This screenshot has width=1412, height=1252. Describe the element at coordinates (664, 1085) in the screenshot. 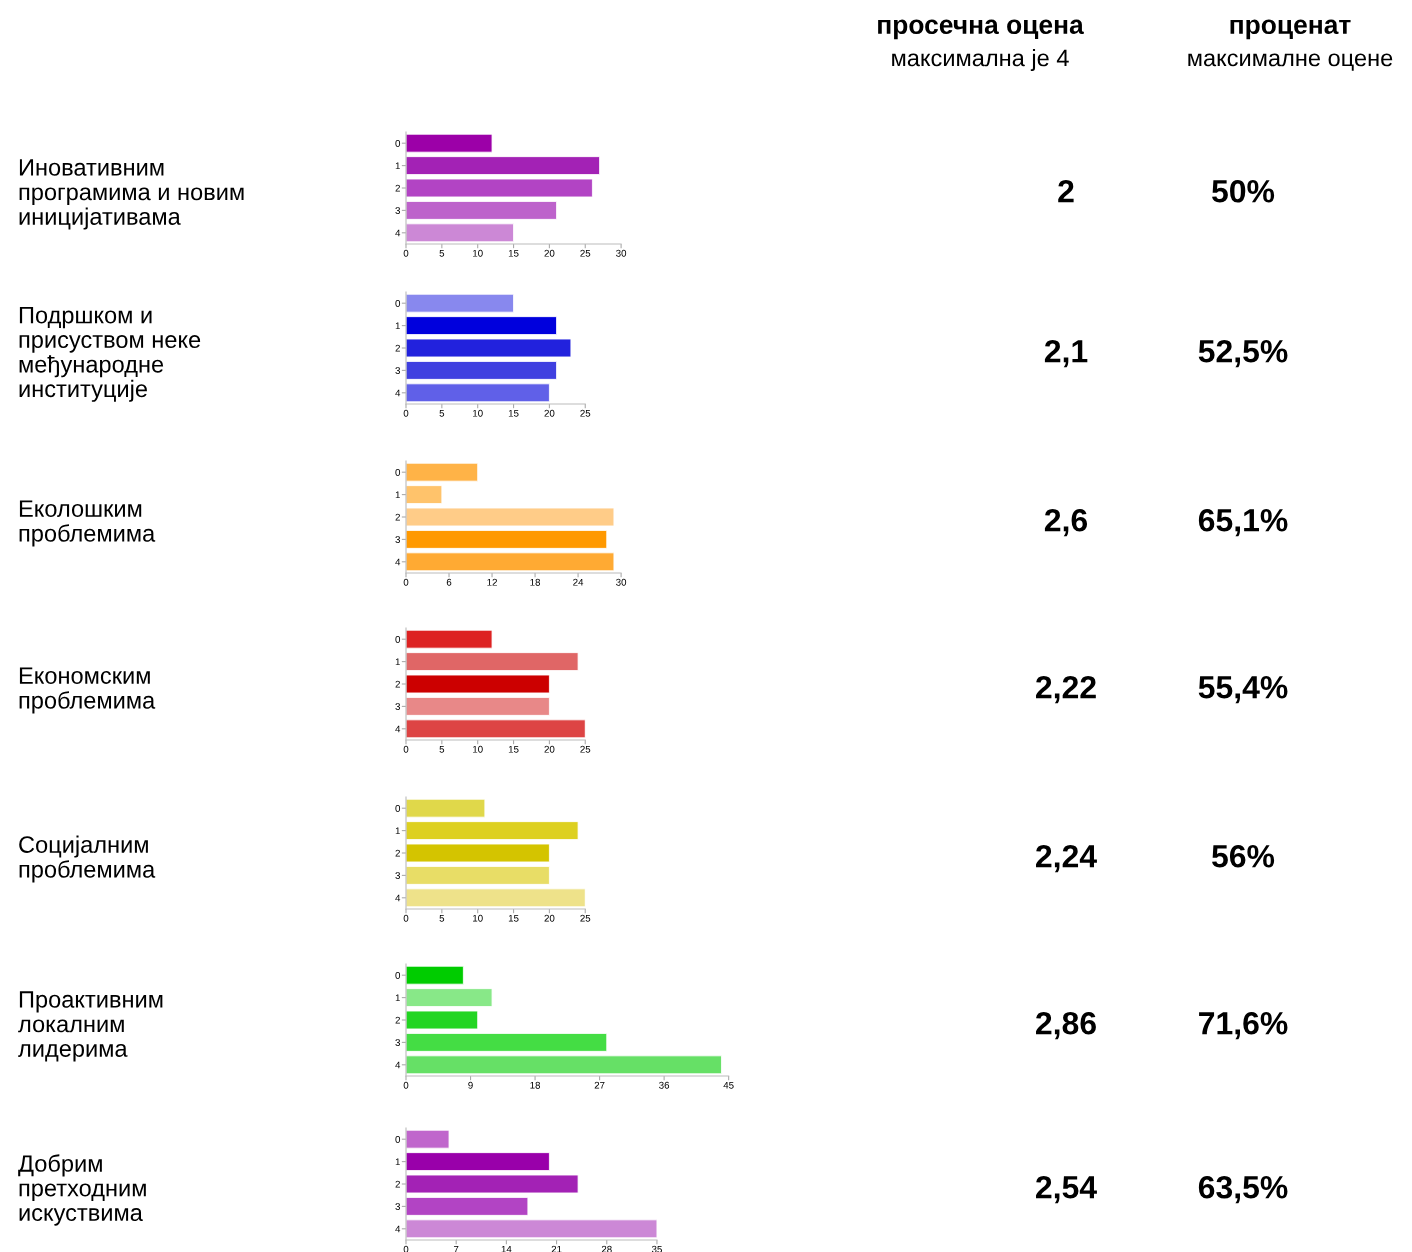

I see `x-tick-label: 36` at that location.